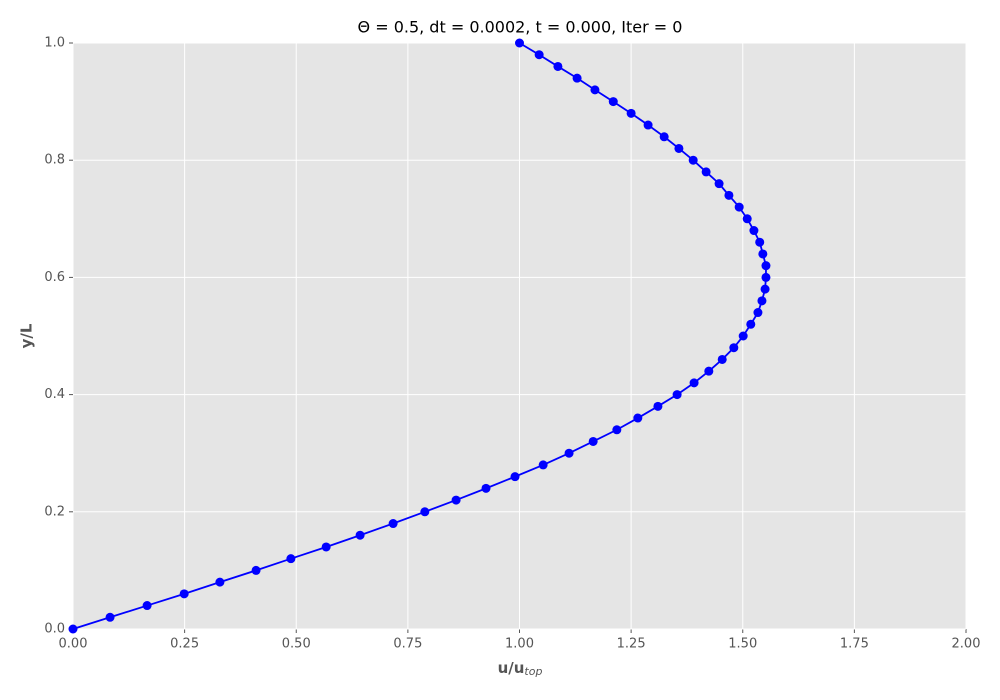  Describe the element at coordinates (296, 644) in the screenshot. I see `x-tick-label: 0.50` at that location.